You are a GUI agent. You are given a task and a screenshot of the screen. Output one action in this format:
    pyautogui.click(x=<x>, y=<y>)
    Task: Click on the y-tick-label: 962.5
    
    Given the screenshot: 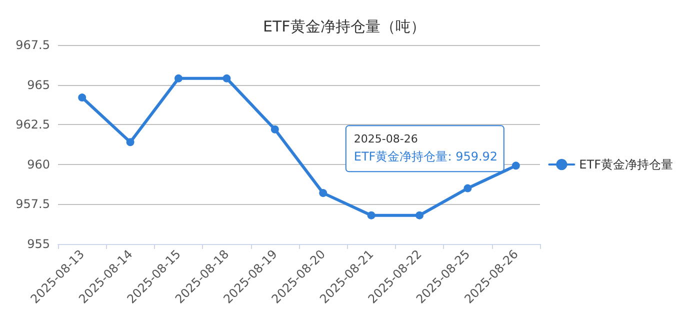 What is the action you would take?
    pyautogui.click(x=33, y=125)
    